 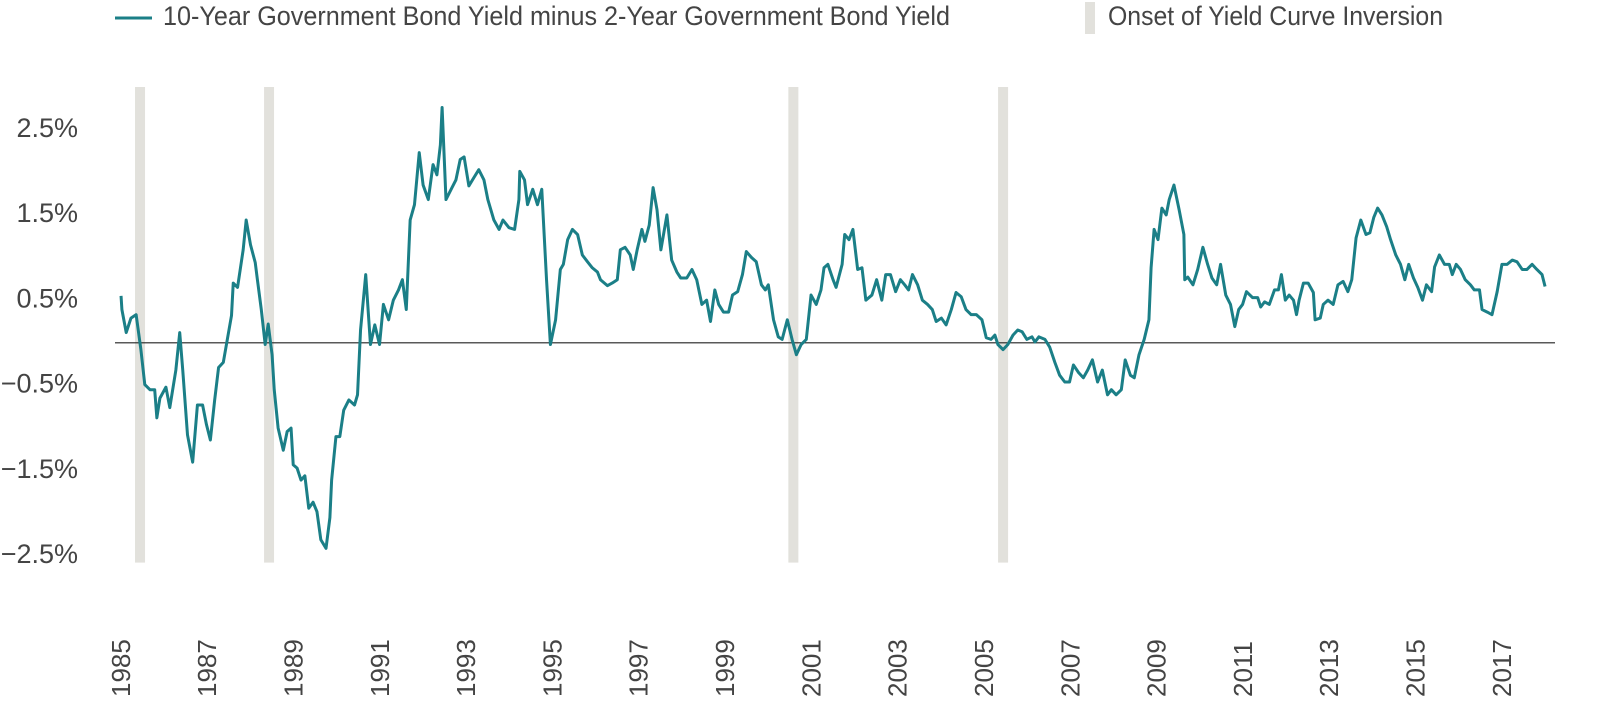 What do you see at coordinates (552, 668) in the screenshot?
I see `x-tick-label: 1995` at bounding box center [552, 668].